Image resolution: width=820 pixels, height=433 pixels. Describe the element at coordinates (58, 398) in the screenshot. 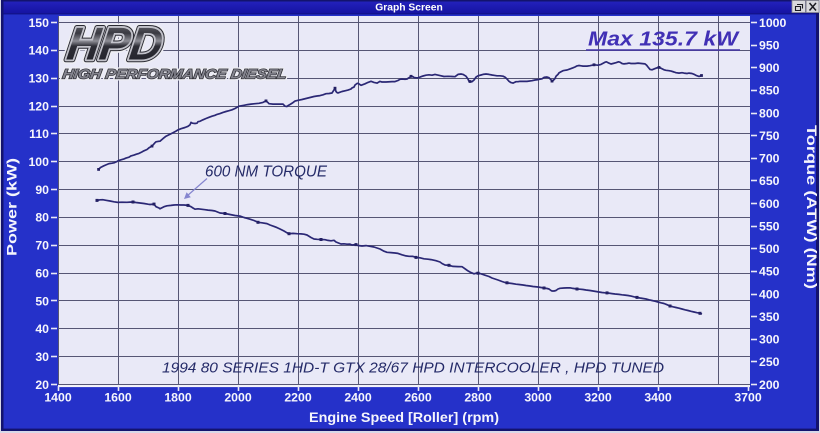

I see `svg-text: 1400` at that location.